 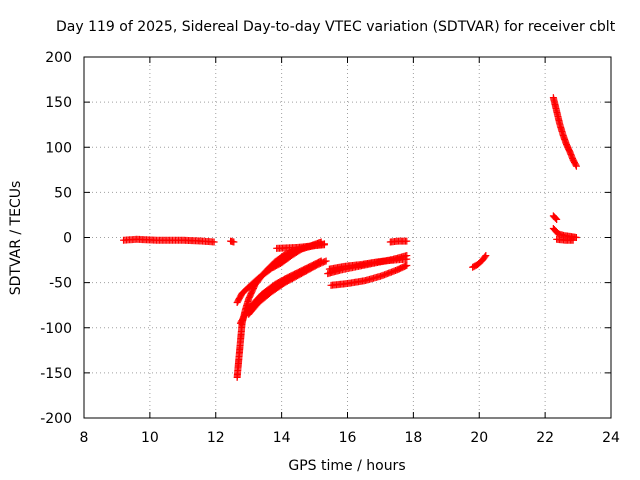 What do you see at coordinates (63, 193) in the screenshot?
I see `y-tick-label: 50` at bounding box center [63, 193].